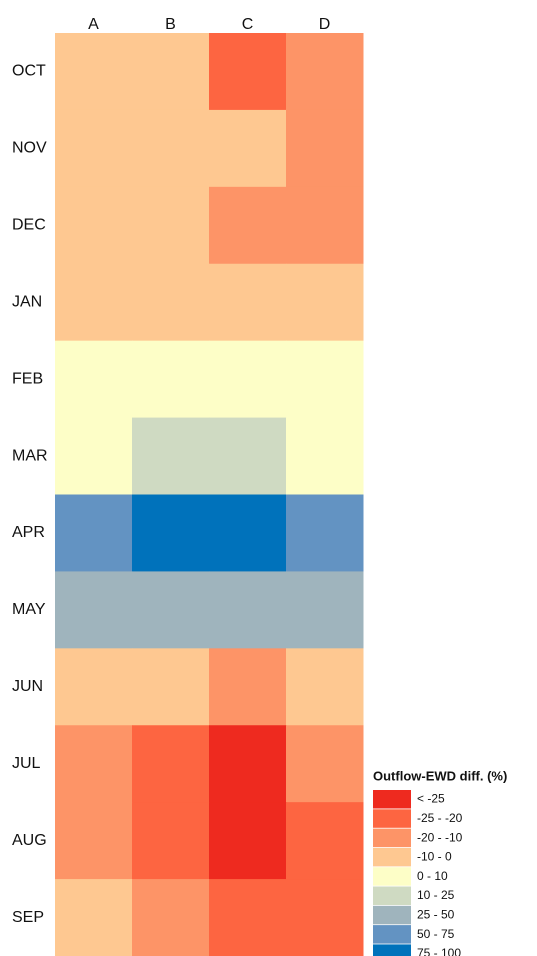 Image resolution: width=537 pixels, height=956 pixels. What do you see at coordinates (440, 775) in the screenshot?
I see `legend-title: Outflow-EWD diff. (%)` at bounding box center [440, 775].